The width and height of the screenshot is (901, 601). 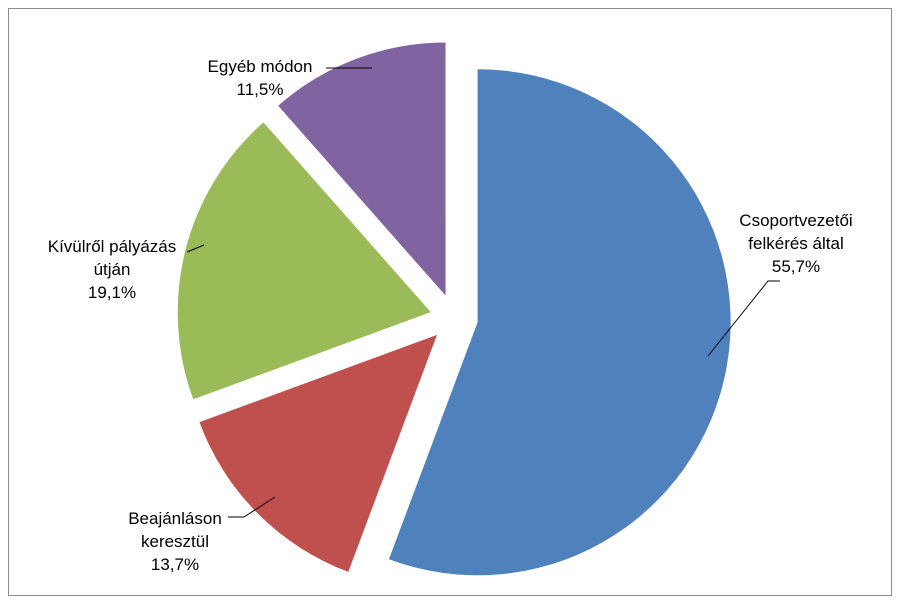 What do you see at coordinates (260, 89) in the screenshot?
I see `slice-value-label: 11,5%` at bounding box center [260, 89].